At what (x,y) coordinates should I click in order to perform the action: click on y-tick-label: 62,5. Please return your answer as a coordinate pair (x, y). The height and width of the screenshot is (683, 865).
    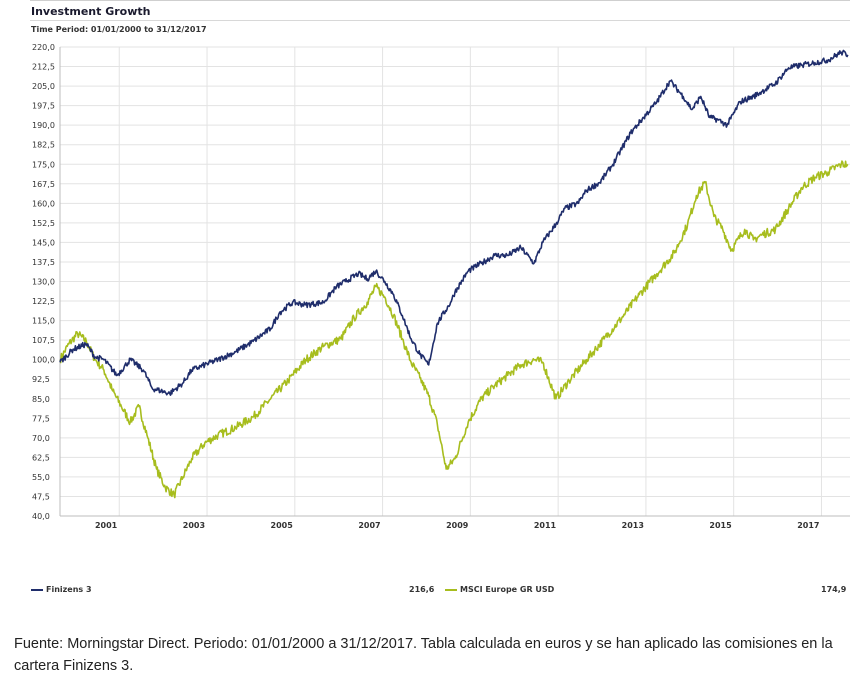
    Looking at the image, I should click on (41, 457).